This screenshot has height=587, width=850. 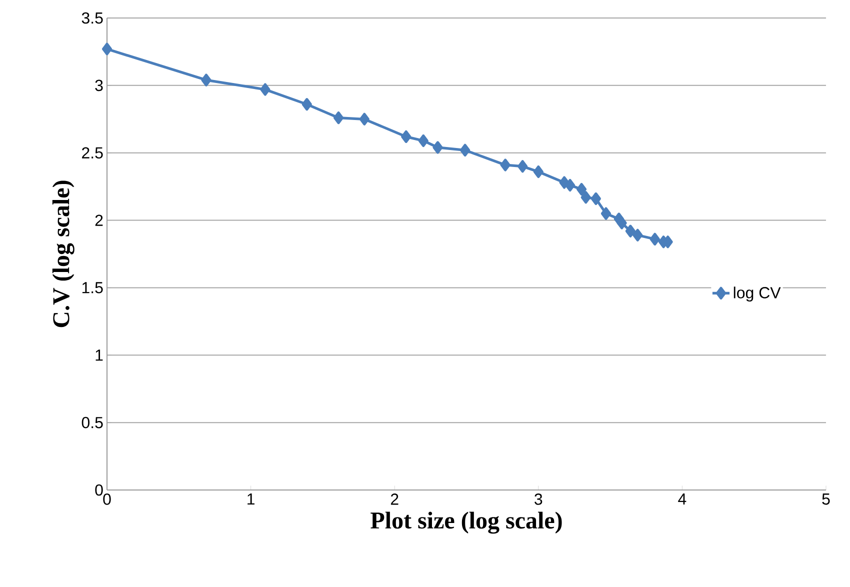 What do you see at coordinates (99, 220) in the screenshot?
I see `y-tick-label: 2` at bounding box center [99, 220].